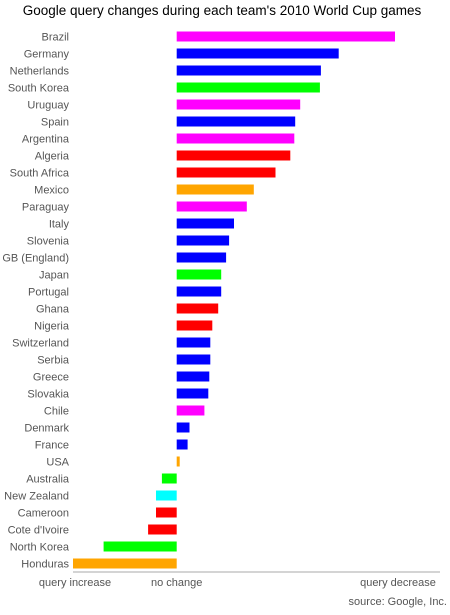  Describe the element at coordinates (56, 412) in the screenshot. I see `category-label-chile: Chile` at that location.